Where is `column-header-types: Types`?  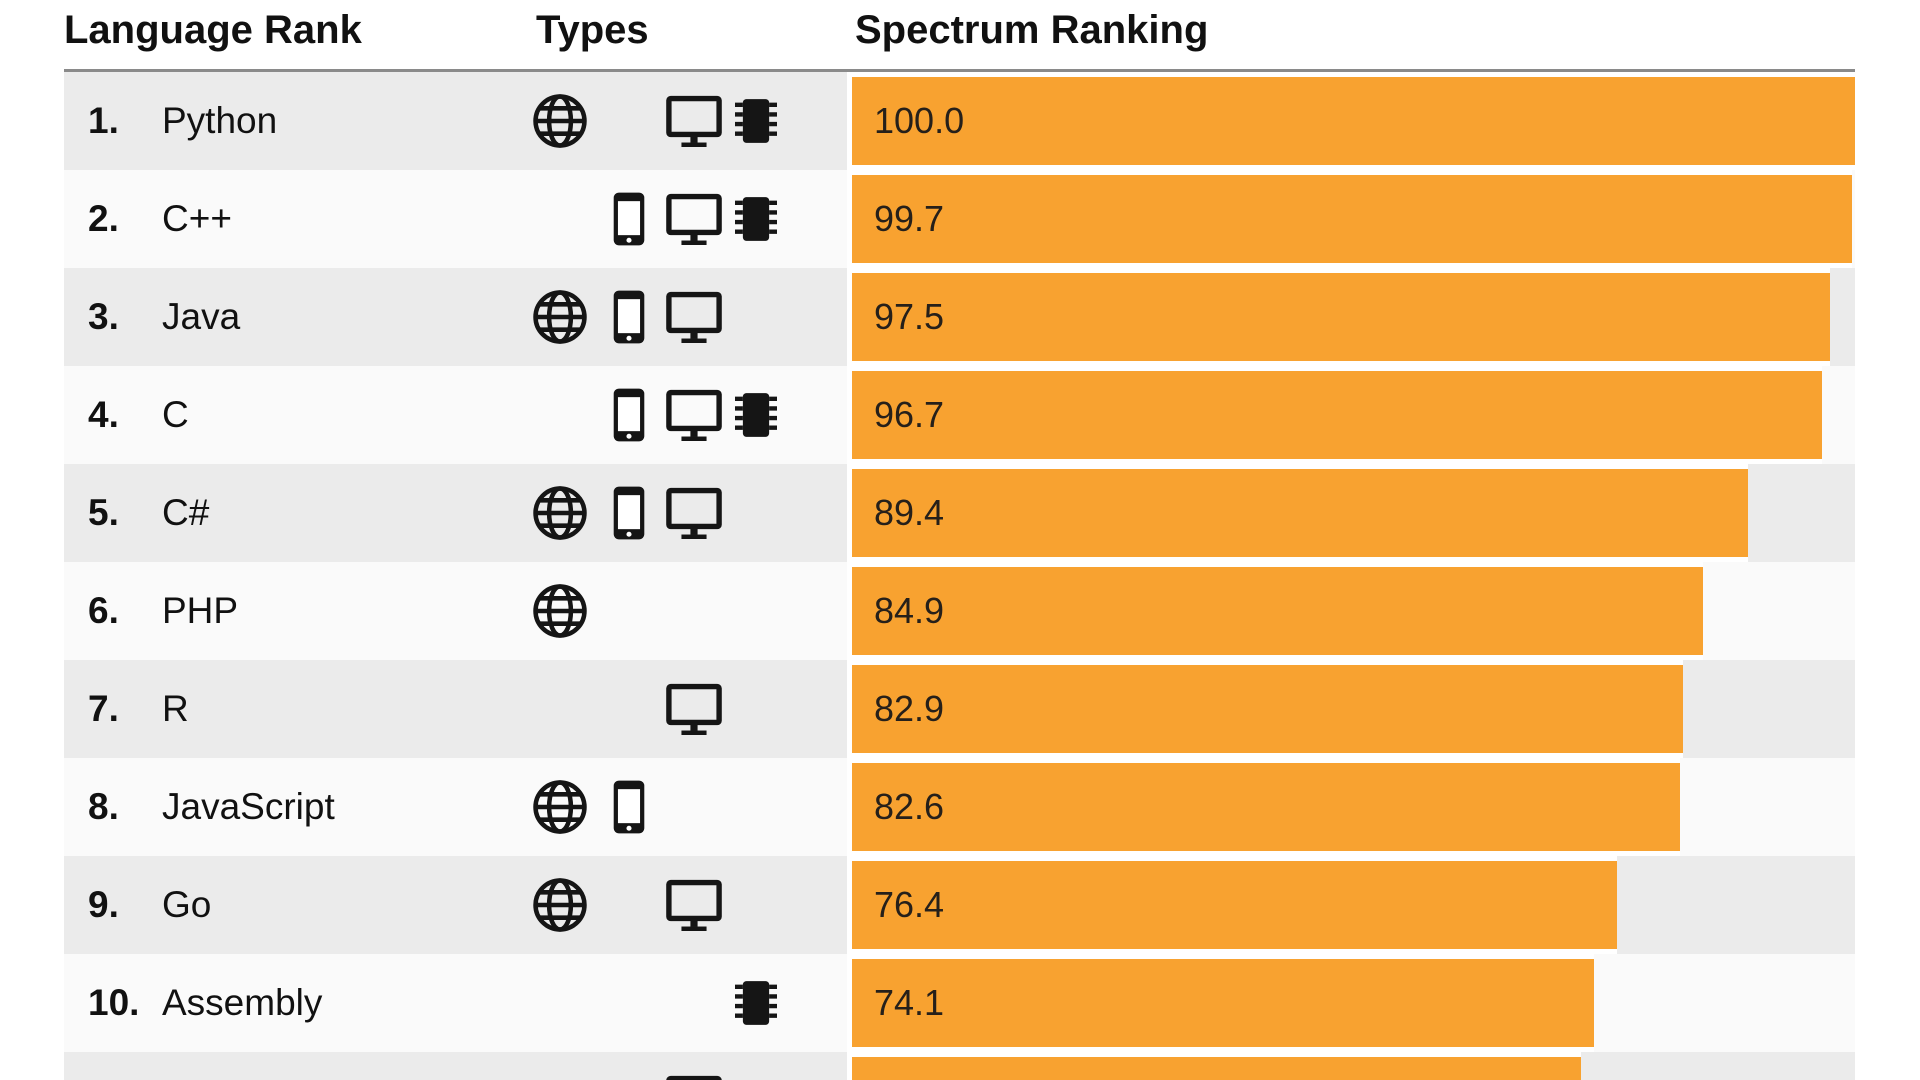
column-header-types: Types is located at coordinates (592, 30).